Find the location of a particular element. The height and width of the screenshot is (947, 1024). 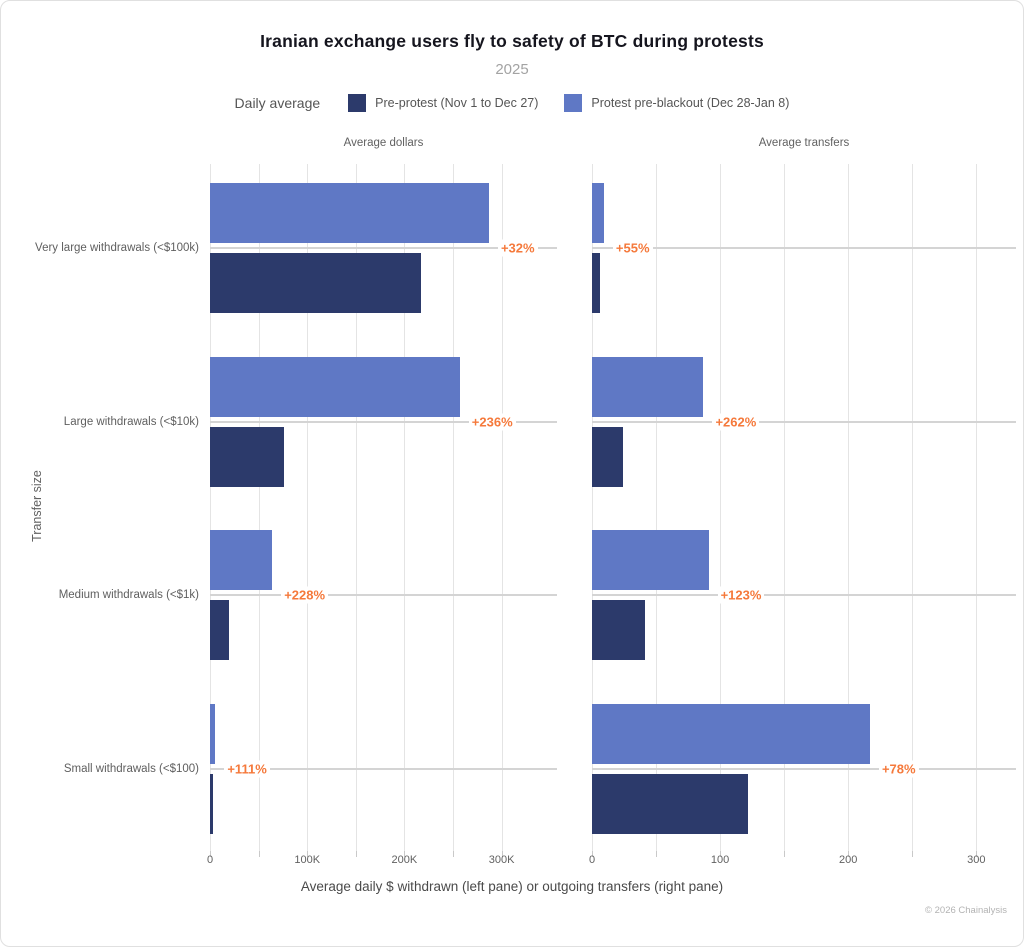

pct-change-label: +32% is located at coordinates (517, 248).